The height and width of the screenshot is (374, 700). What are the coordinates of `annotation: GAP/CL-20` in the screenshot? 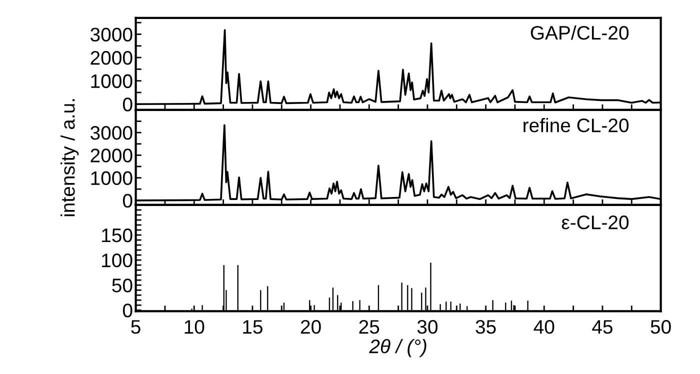 It's located at (579, 32).